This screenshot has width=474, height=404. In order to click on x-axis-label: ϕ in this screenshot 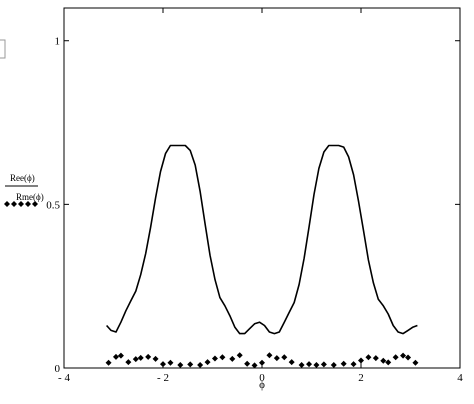, I will do `click(262, 385)`.